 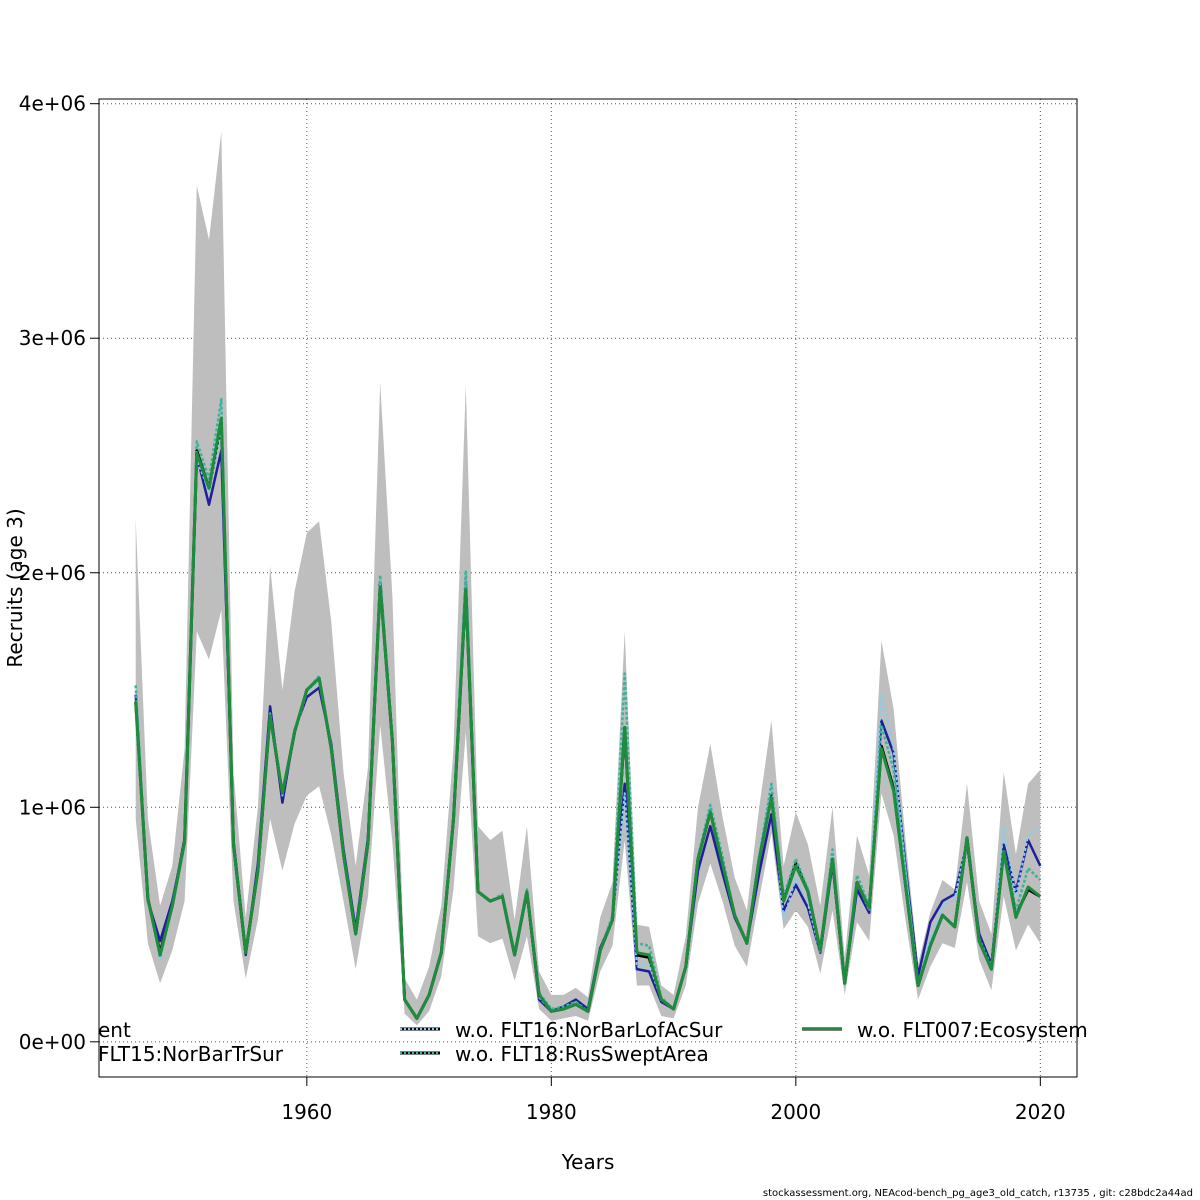 I want to click on legend-label-1: FLT15:NorBarTrSur, so click(x=191, y=1054).